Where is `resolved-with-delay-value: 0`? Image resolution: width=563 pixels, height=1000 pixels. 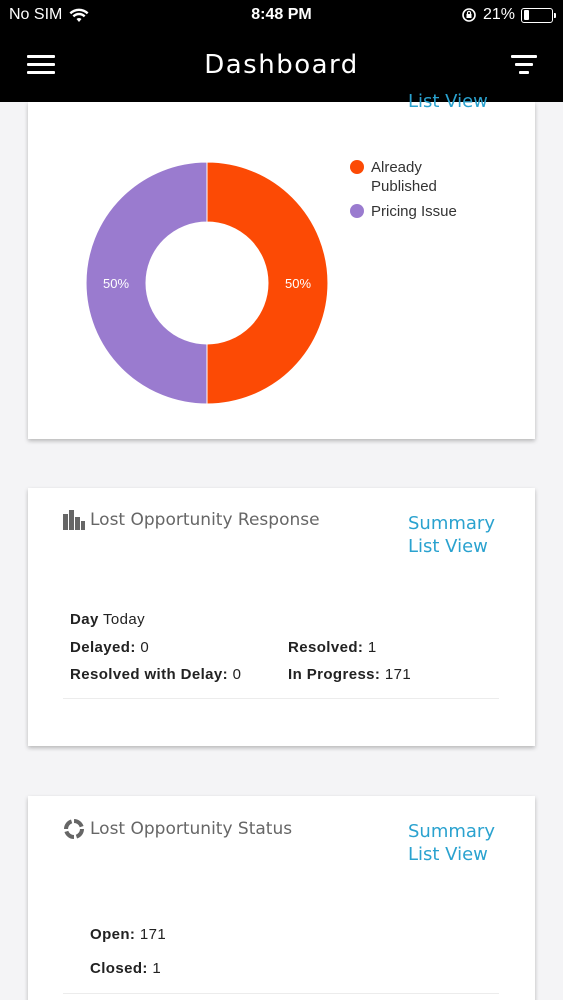 resolved-with-delay-value: 0 is located at coordinates (237, 674).